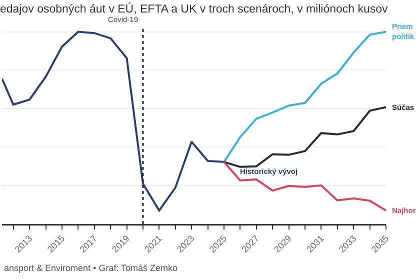 Image resolution: width=420 pixels, height=280 pixels. I want to click on text: ansport & Enviroment • Graf: Tomáš Zemko, so click(91, 268).